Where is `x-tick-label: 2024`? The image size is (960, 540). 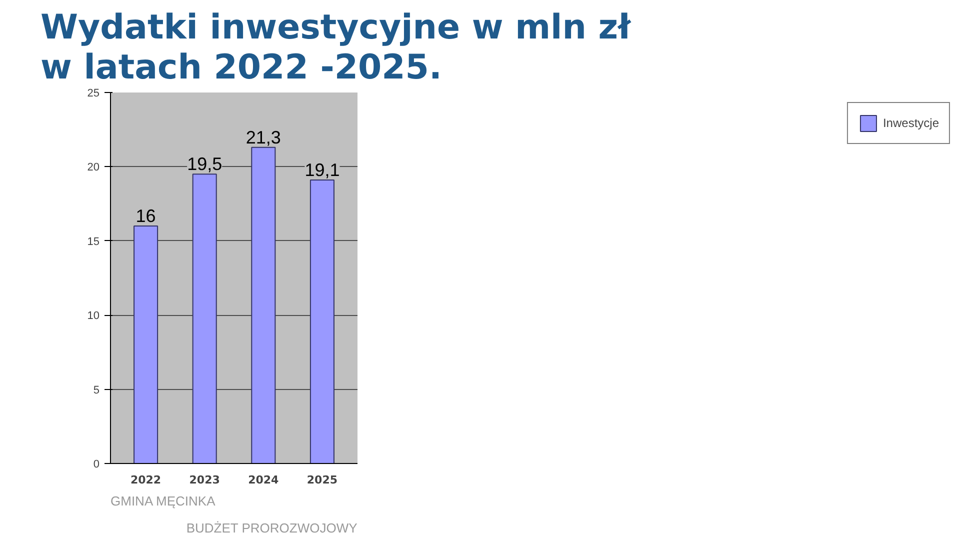 x-tick-label: 2024 is located at coordinates (264, 480).